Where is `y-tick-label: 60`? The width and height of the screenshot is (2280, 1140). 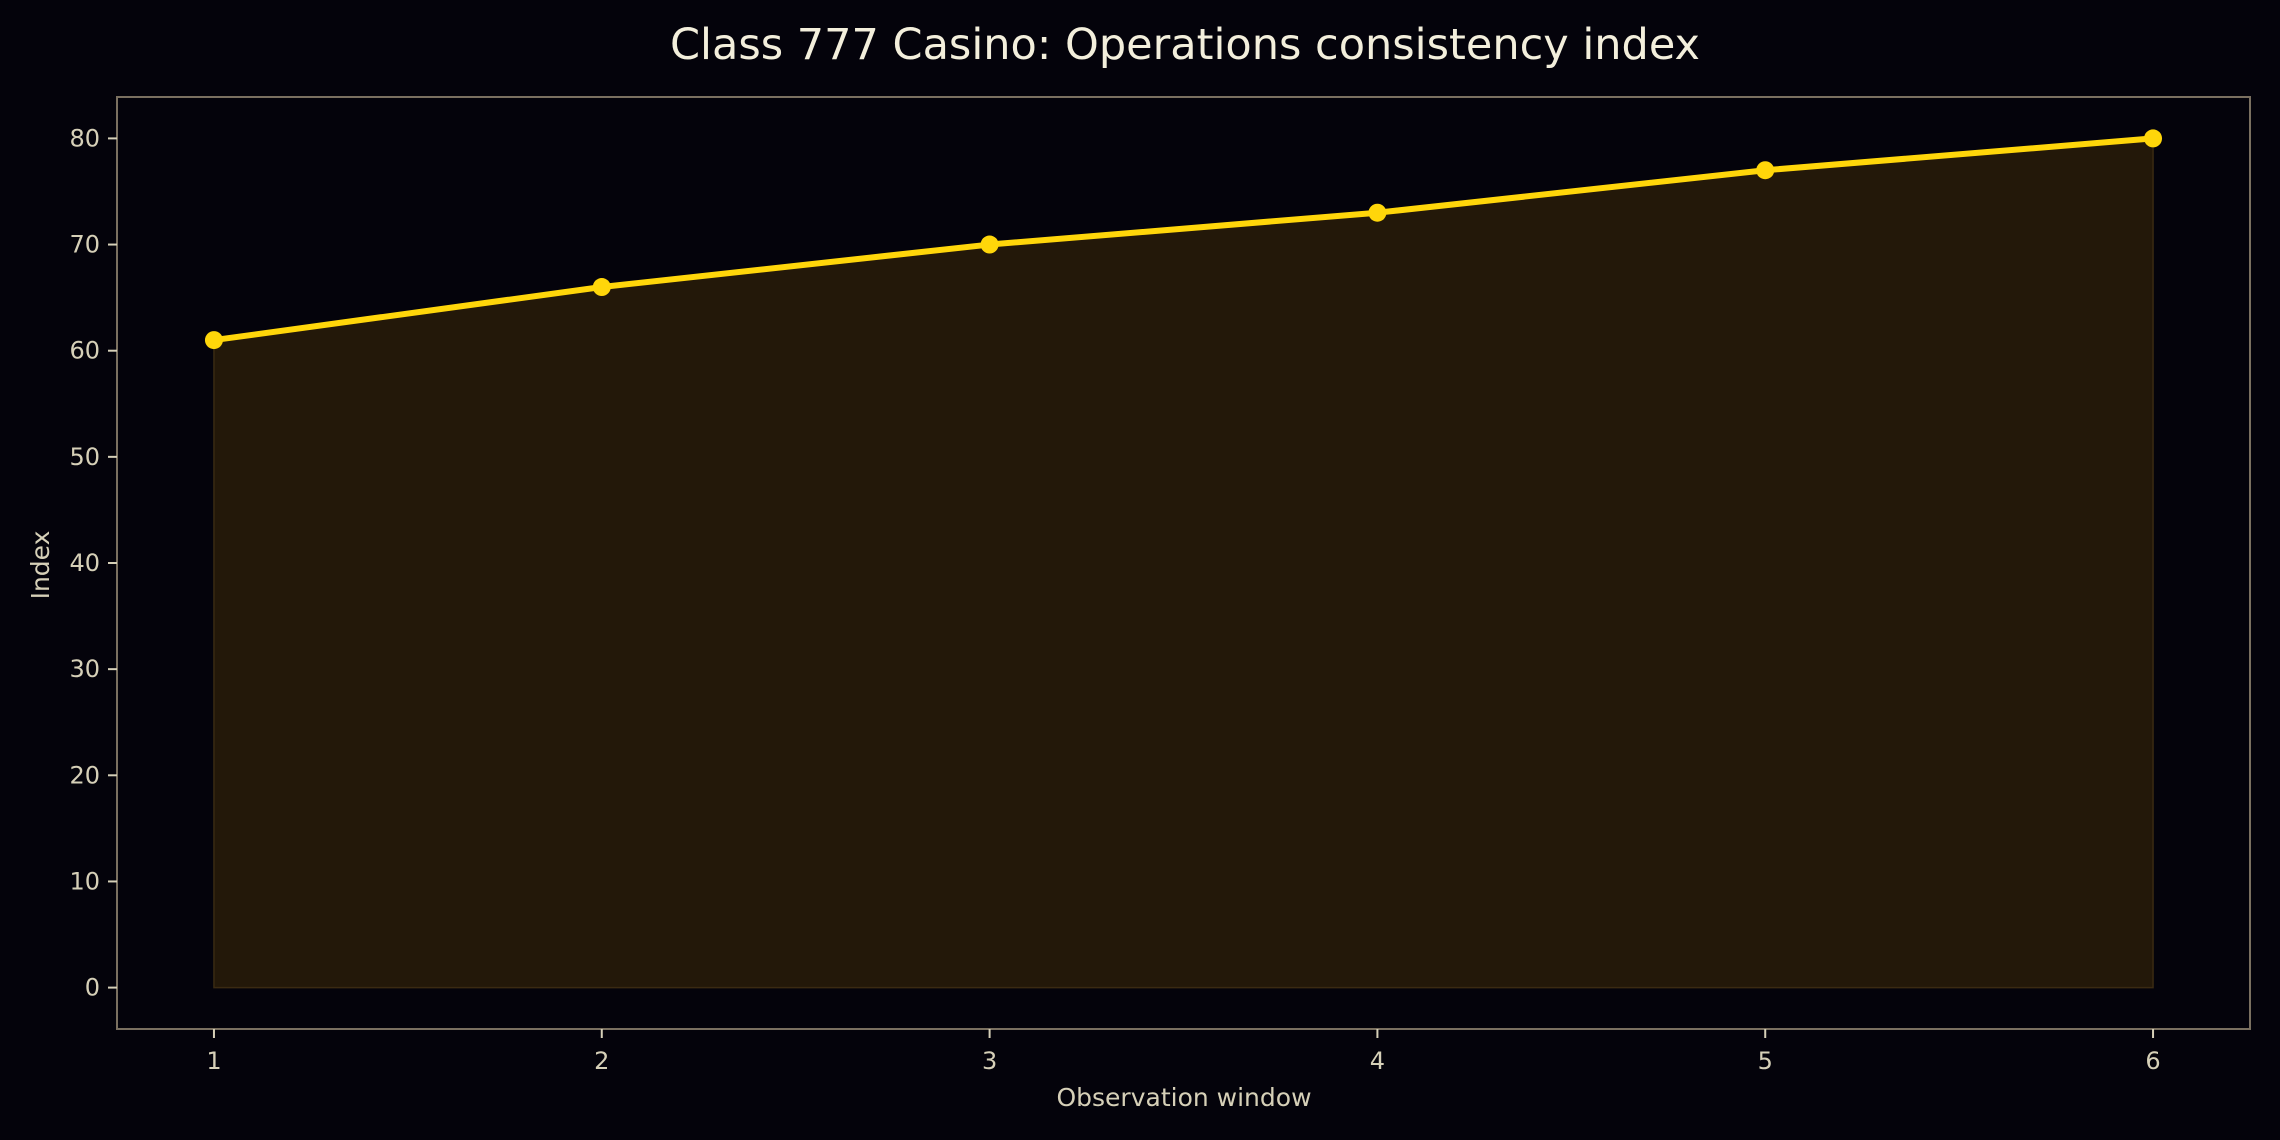
y-tick-label: 60 is located at coordinates (84, 351).